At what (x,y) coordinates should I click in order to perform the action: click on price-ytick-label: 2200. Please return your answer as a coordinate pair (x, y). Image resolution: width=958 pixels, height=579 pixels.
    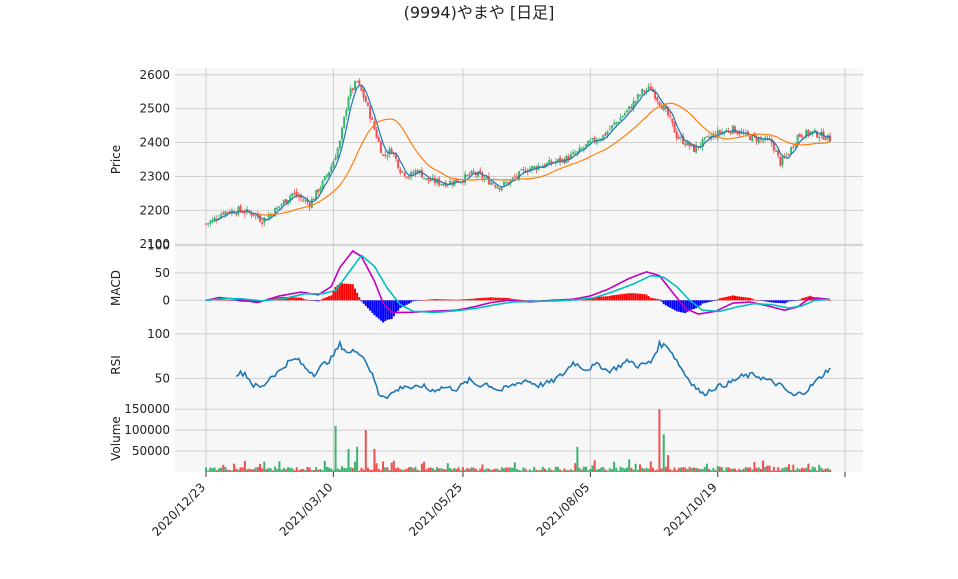
    Looking at the image, I should click on (154, 210).